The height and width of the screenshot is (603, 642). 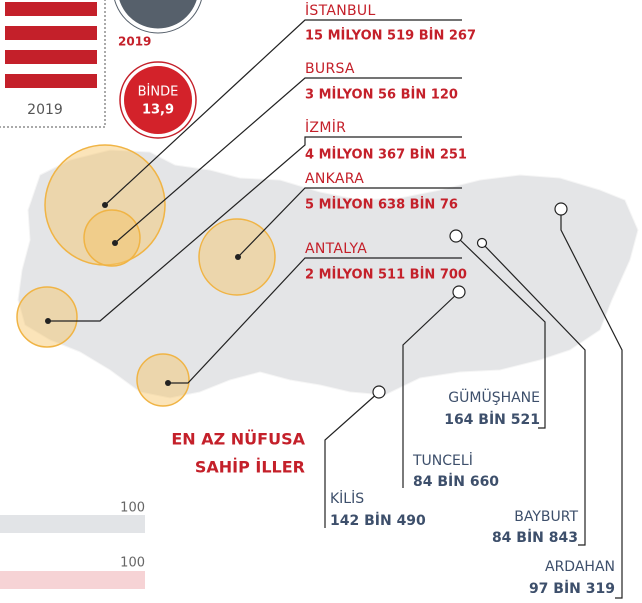 What do you see at coordinates (134, 42) in the screenshot?
I see `rate-year: 2019` at bounding box center [134, 42].